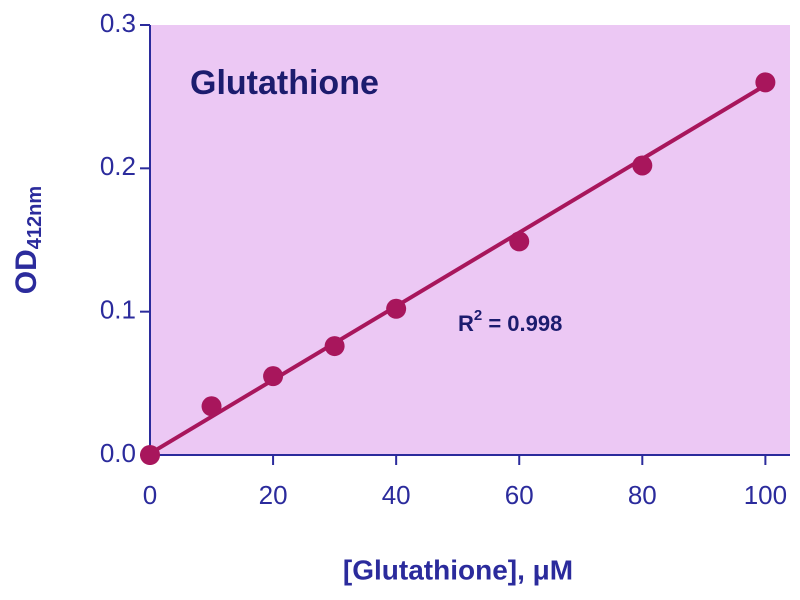 The image size is (800, 600). I want to click on y-tick-label: 0.2, so click(118, 166).